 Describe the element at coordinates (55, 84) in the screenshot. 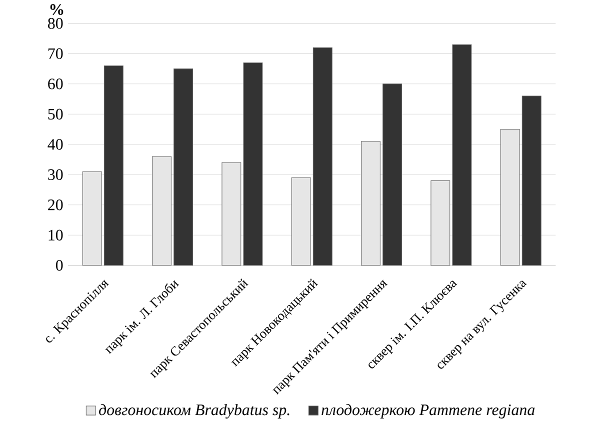

I see `y-tick-label: 60` at that location.